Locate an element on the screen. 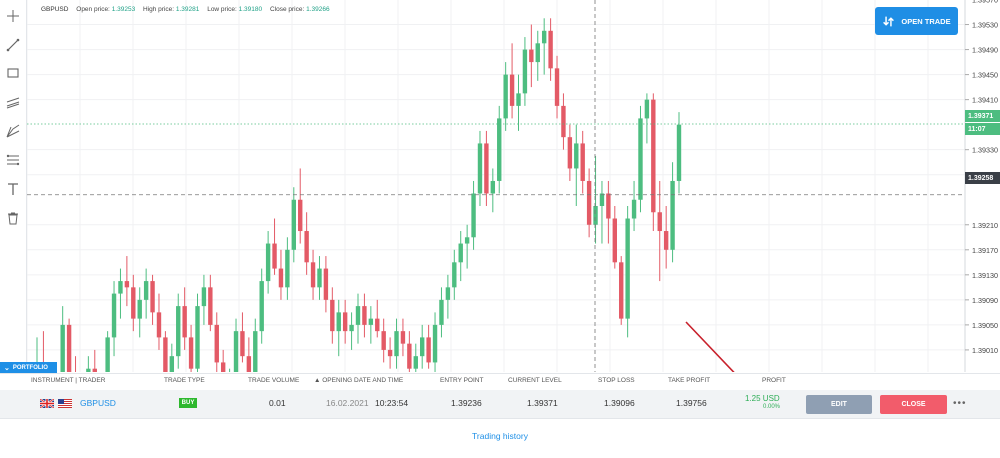 This screenshot has height=458, width=1000. profit-value: 1.25 USD is located at coordinates (762, 398).